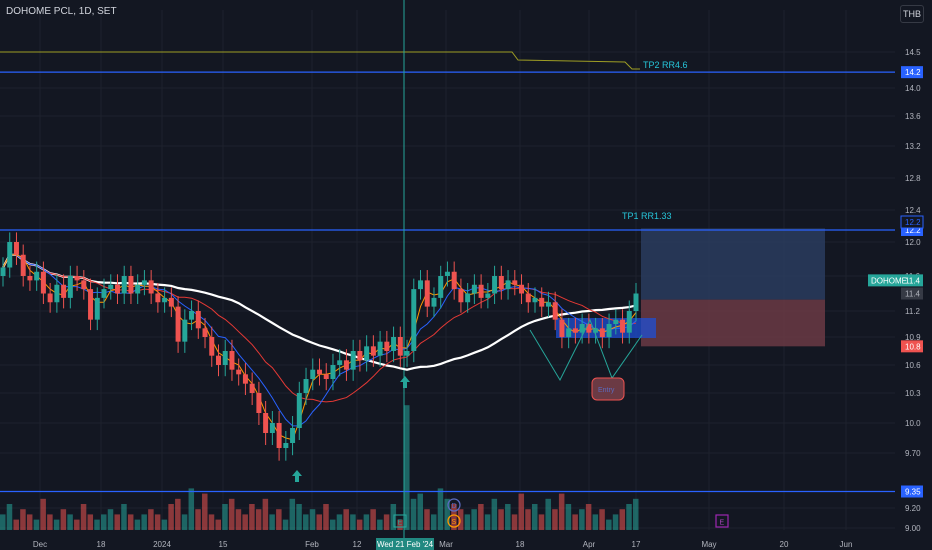  Describe the element at coordinates (913, 88) in the screenshot. I see `y-tick-label: 14.0` at that location.